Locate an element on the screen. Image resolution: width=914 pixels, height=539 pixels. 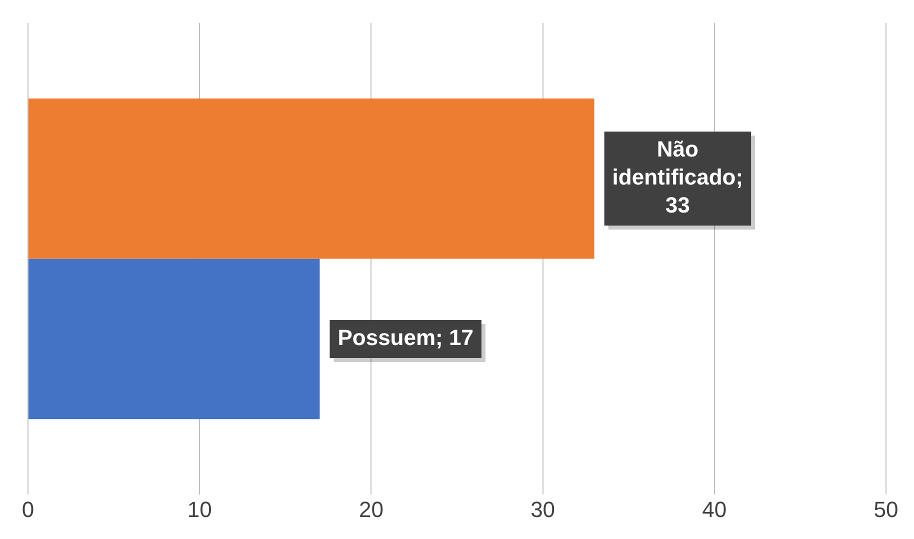
data-label: Possuem; 17 is located at coordinates (406, 337).